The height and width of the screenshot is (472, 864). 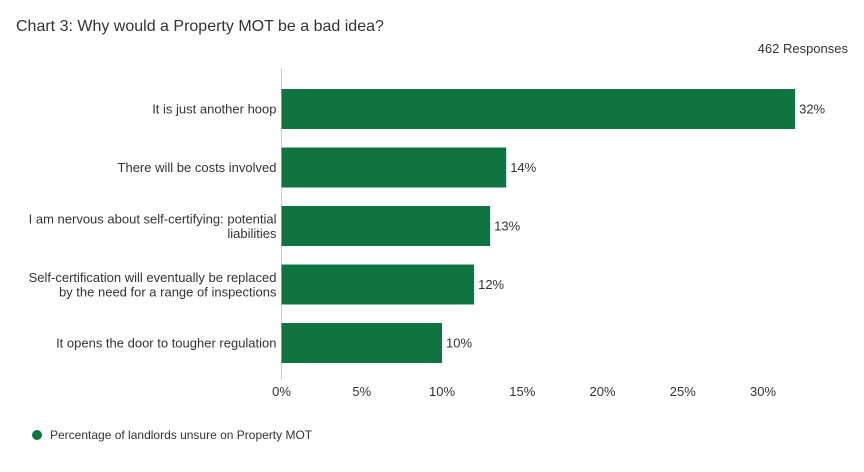 I want to click on x-tick-label: 30%, so click(x=763, y=391).